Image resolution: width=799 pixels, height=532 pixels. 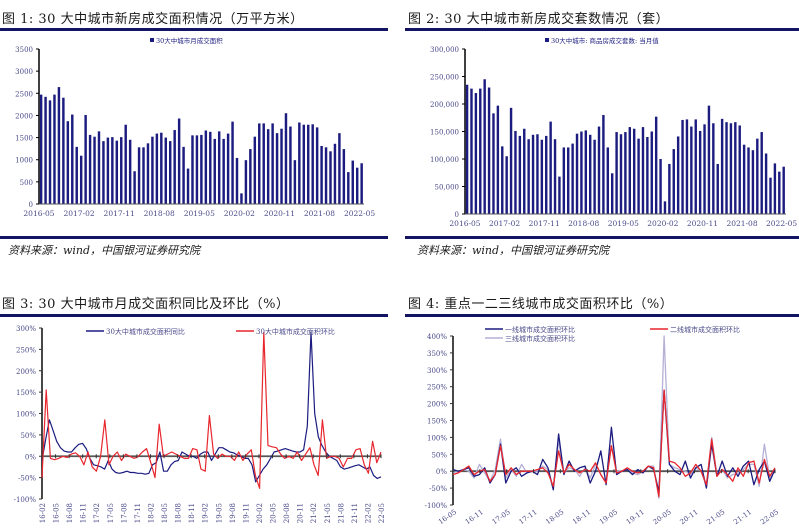 What do you see at coordinates (319, 213) in the screenshot?
I see `x-tick-label: 2021-08` at bounding box center [319, 213].